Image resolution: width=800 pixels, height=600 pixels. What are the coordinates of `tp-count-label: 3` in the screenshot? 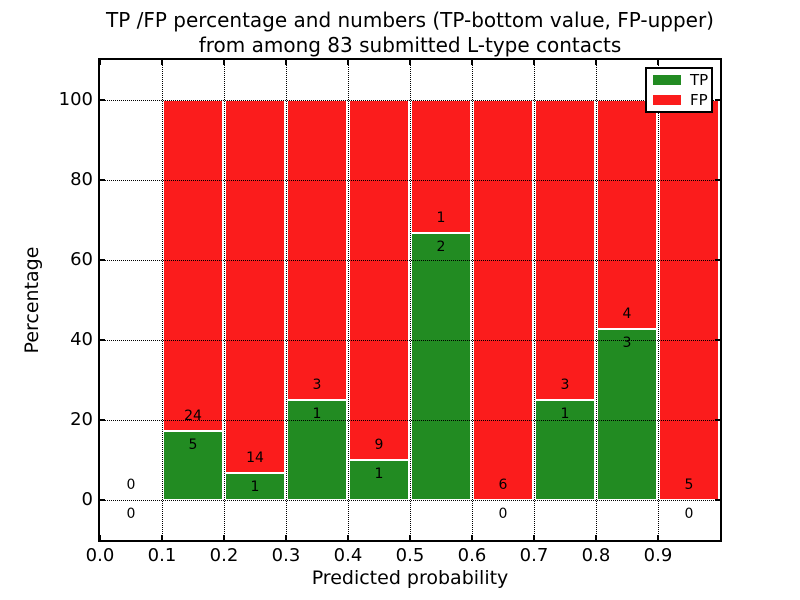 It's located at (627, 343).